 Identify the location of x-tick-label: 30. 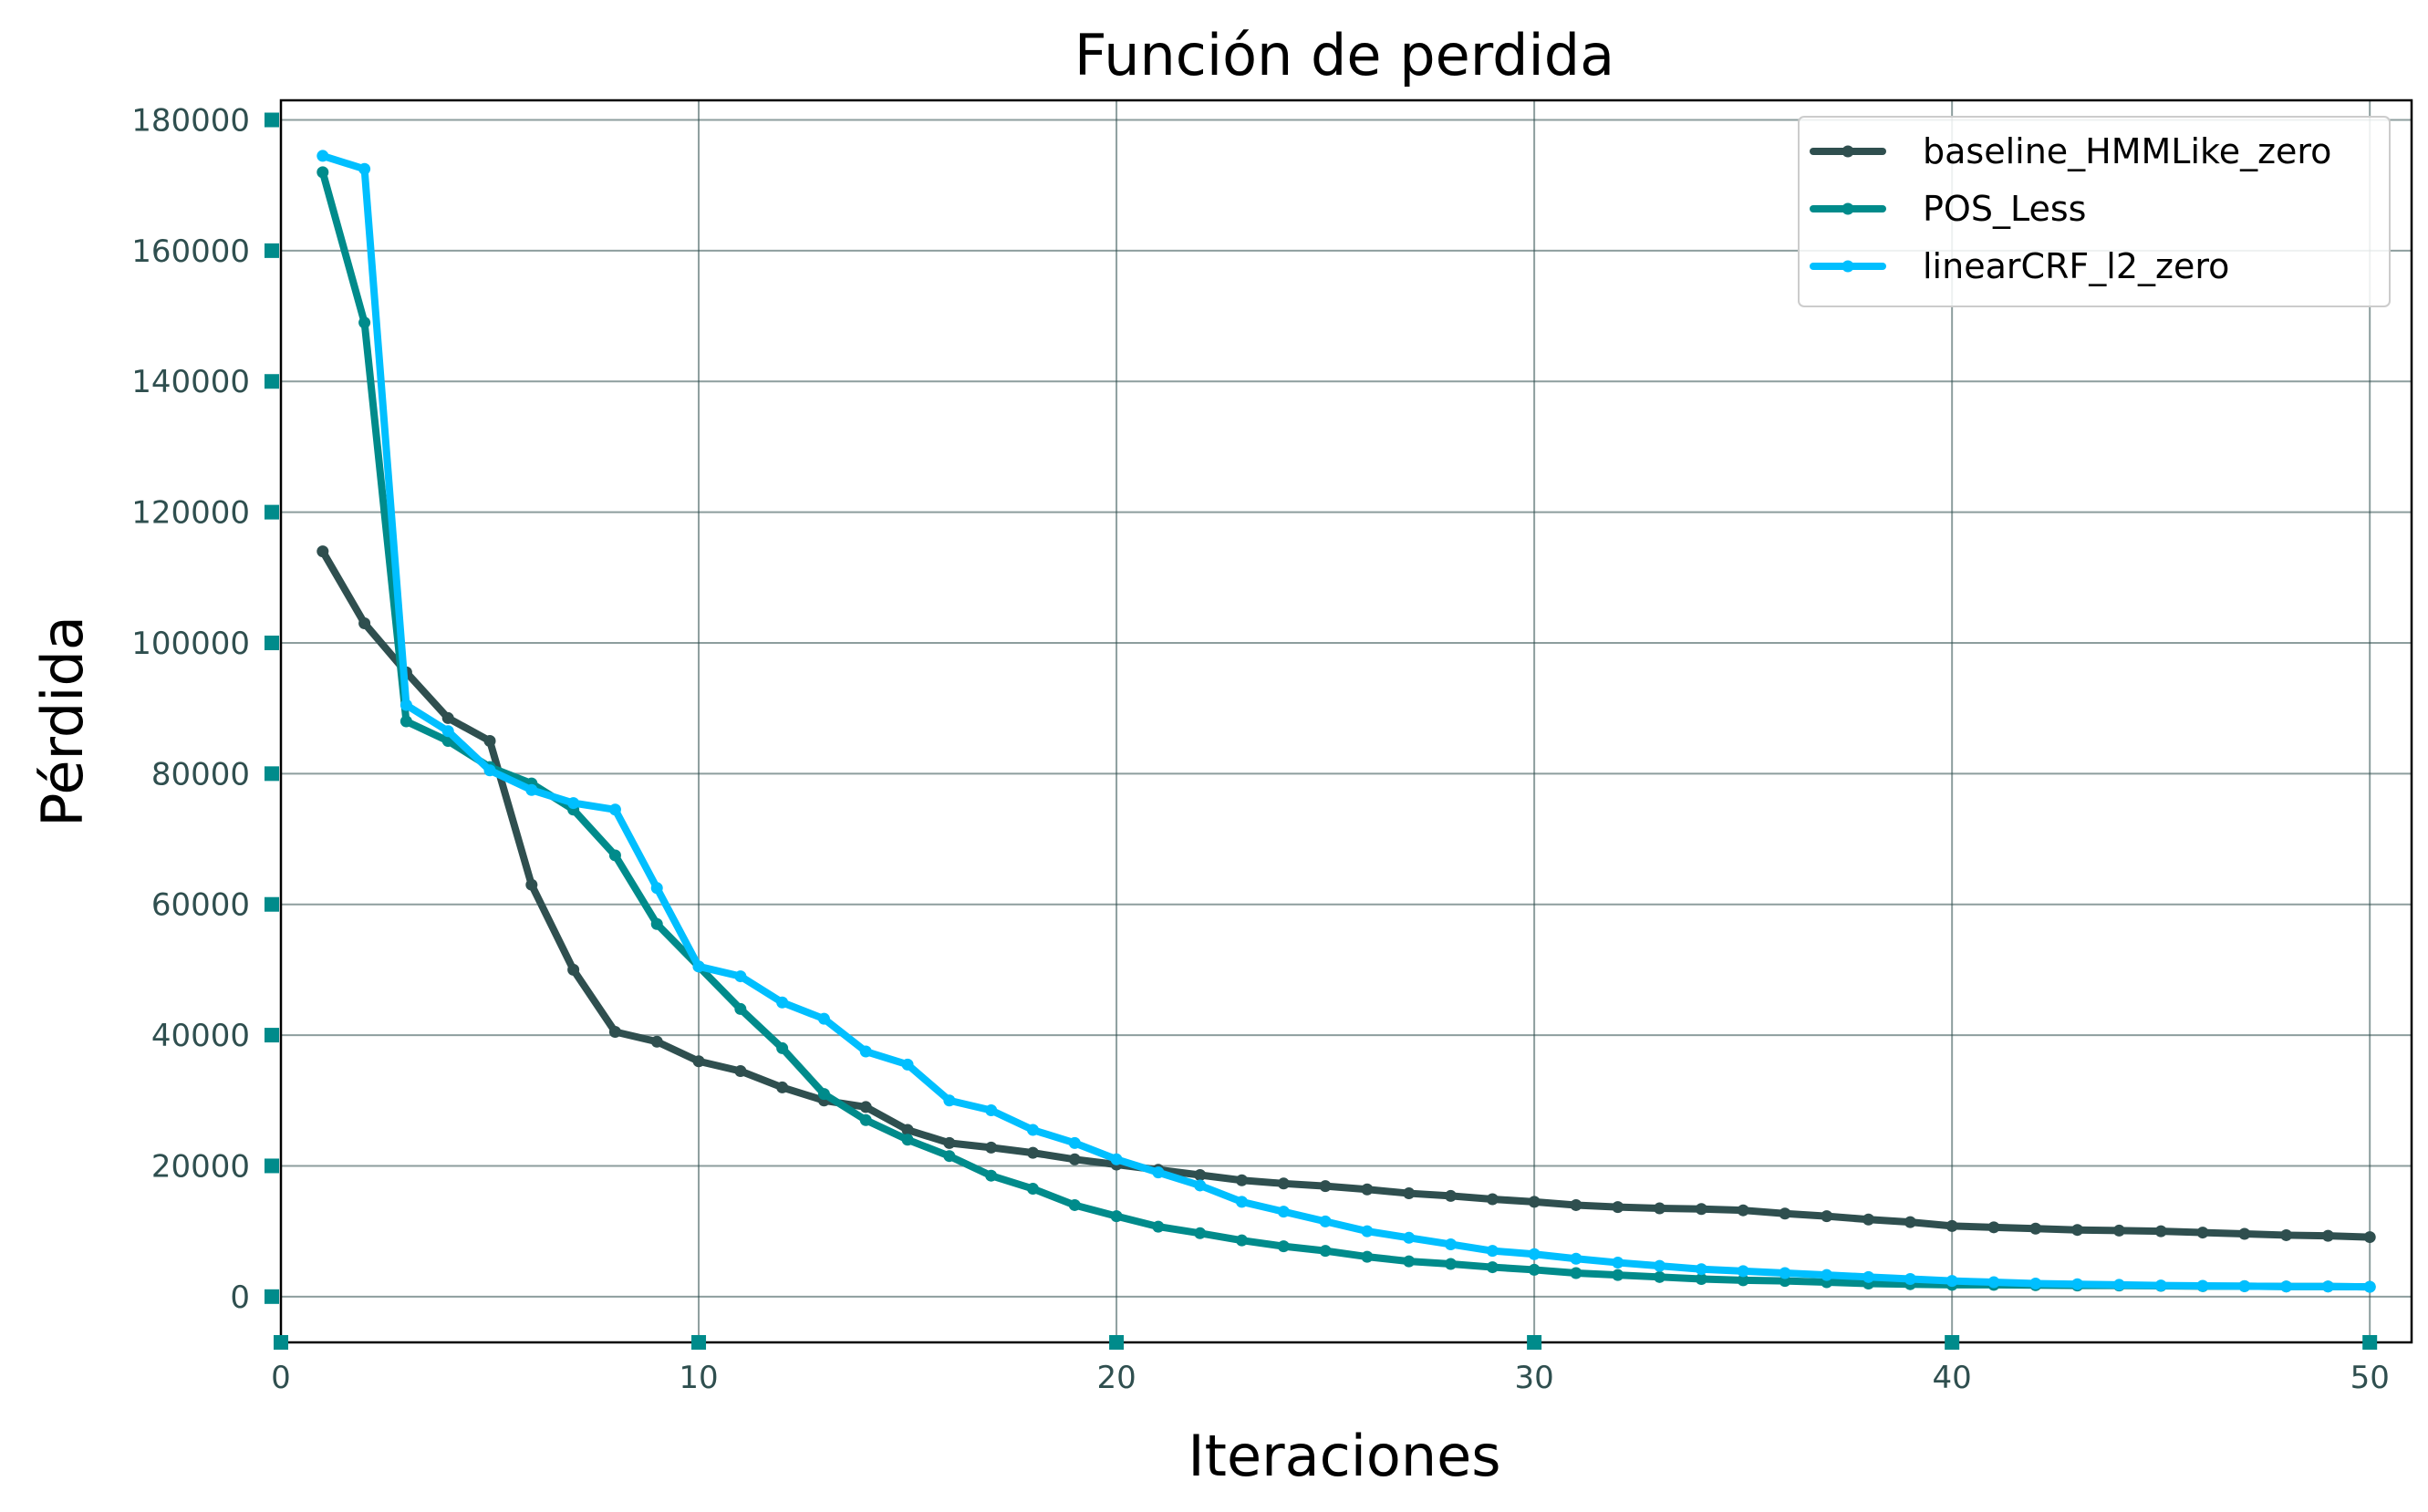
(1533, 1378).